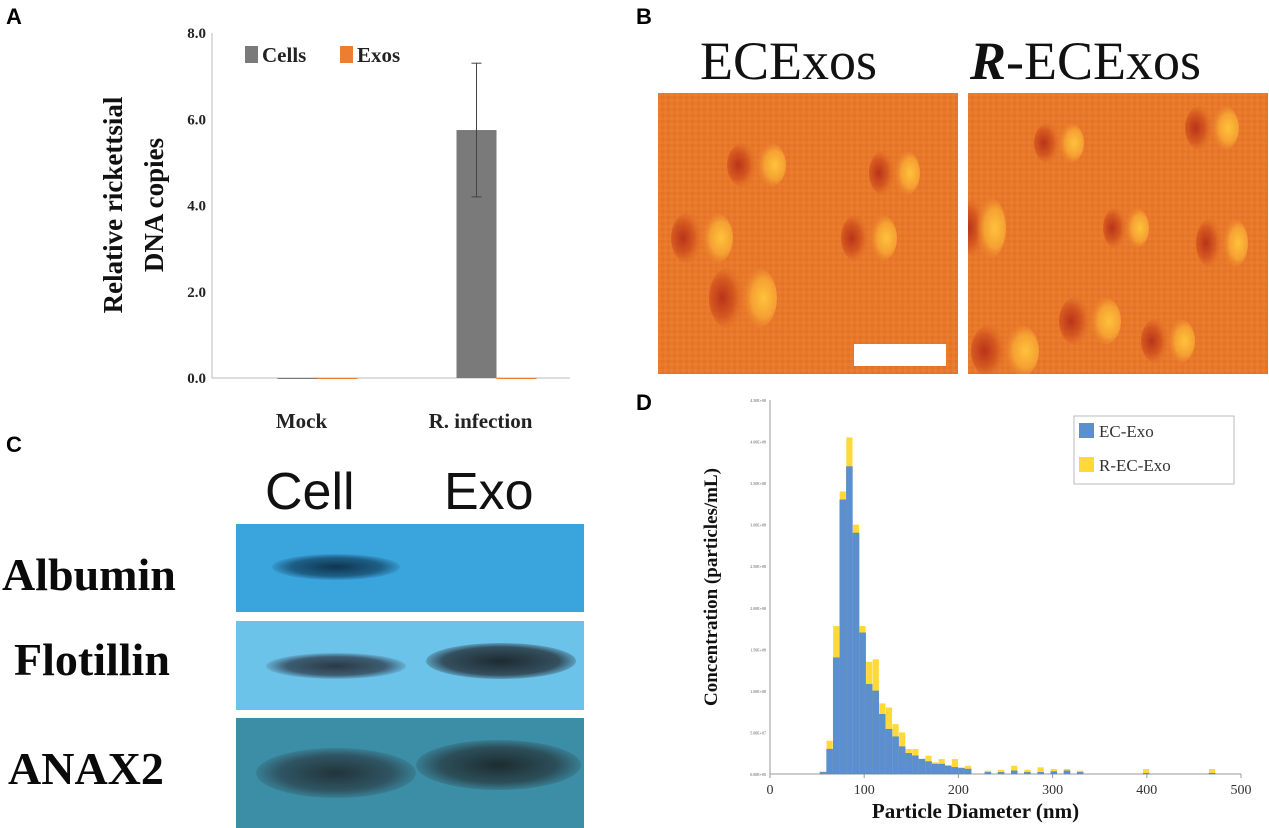 Image resolution: width=1269 pixels, height=828 pixels. What do you see at coordinates (154, 205) in the screenshot?
I see `y-axis-label-line2: DNA copies` at bounding box center [154, 205].